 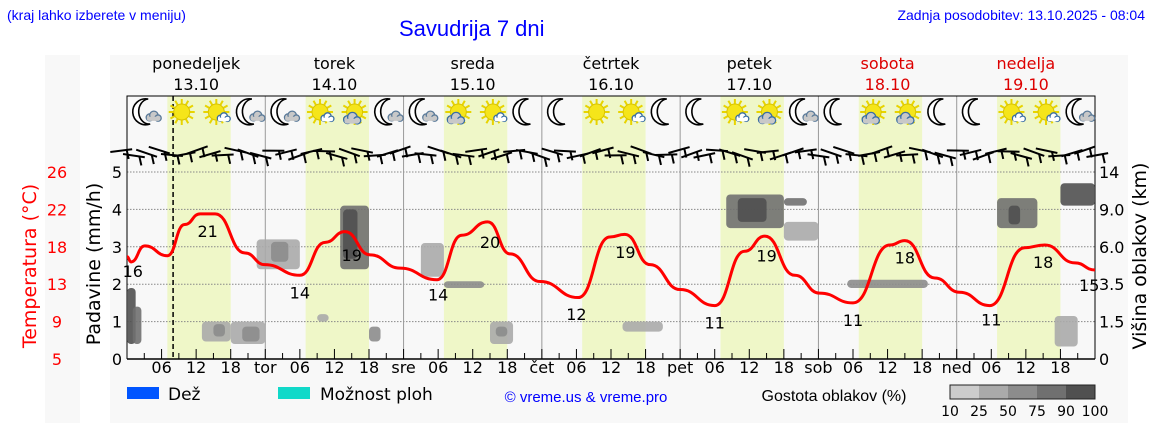 I want to click on temperature-label: 14, so click(x=438, y=295).